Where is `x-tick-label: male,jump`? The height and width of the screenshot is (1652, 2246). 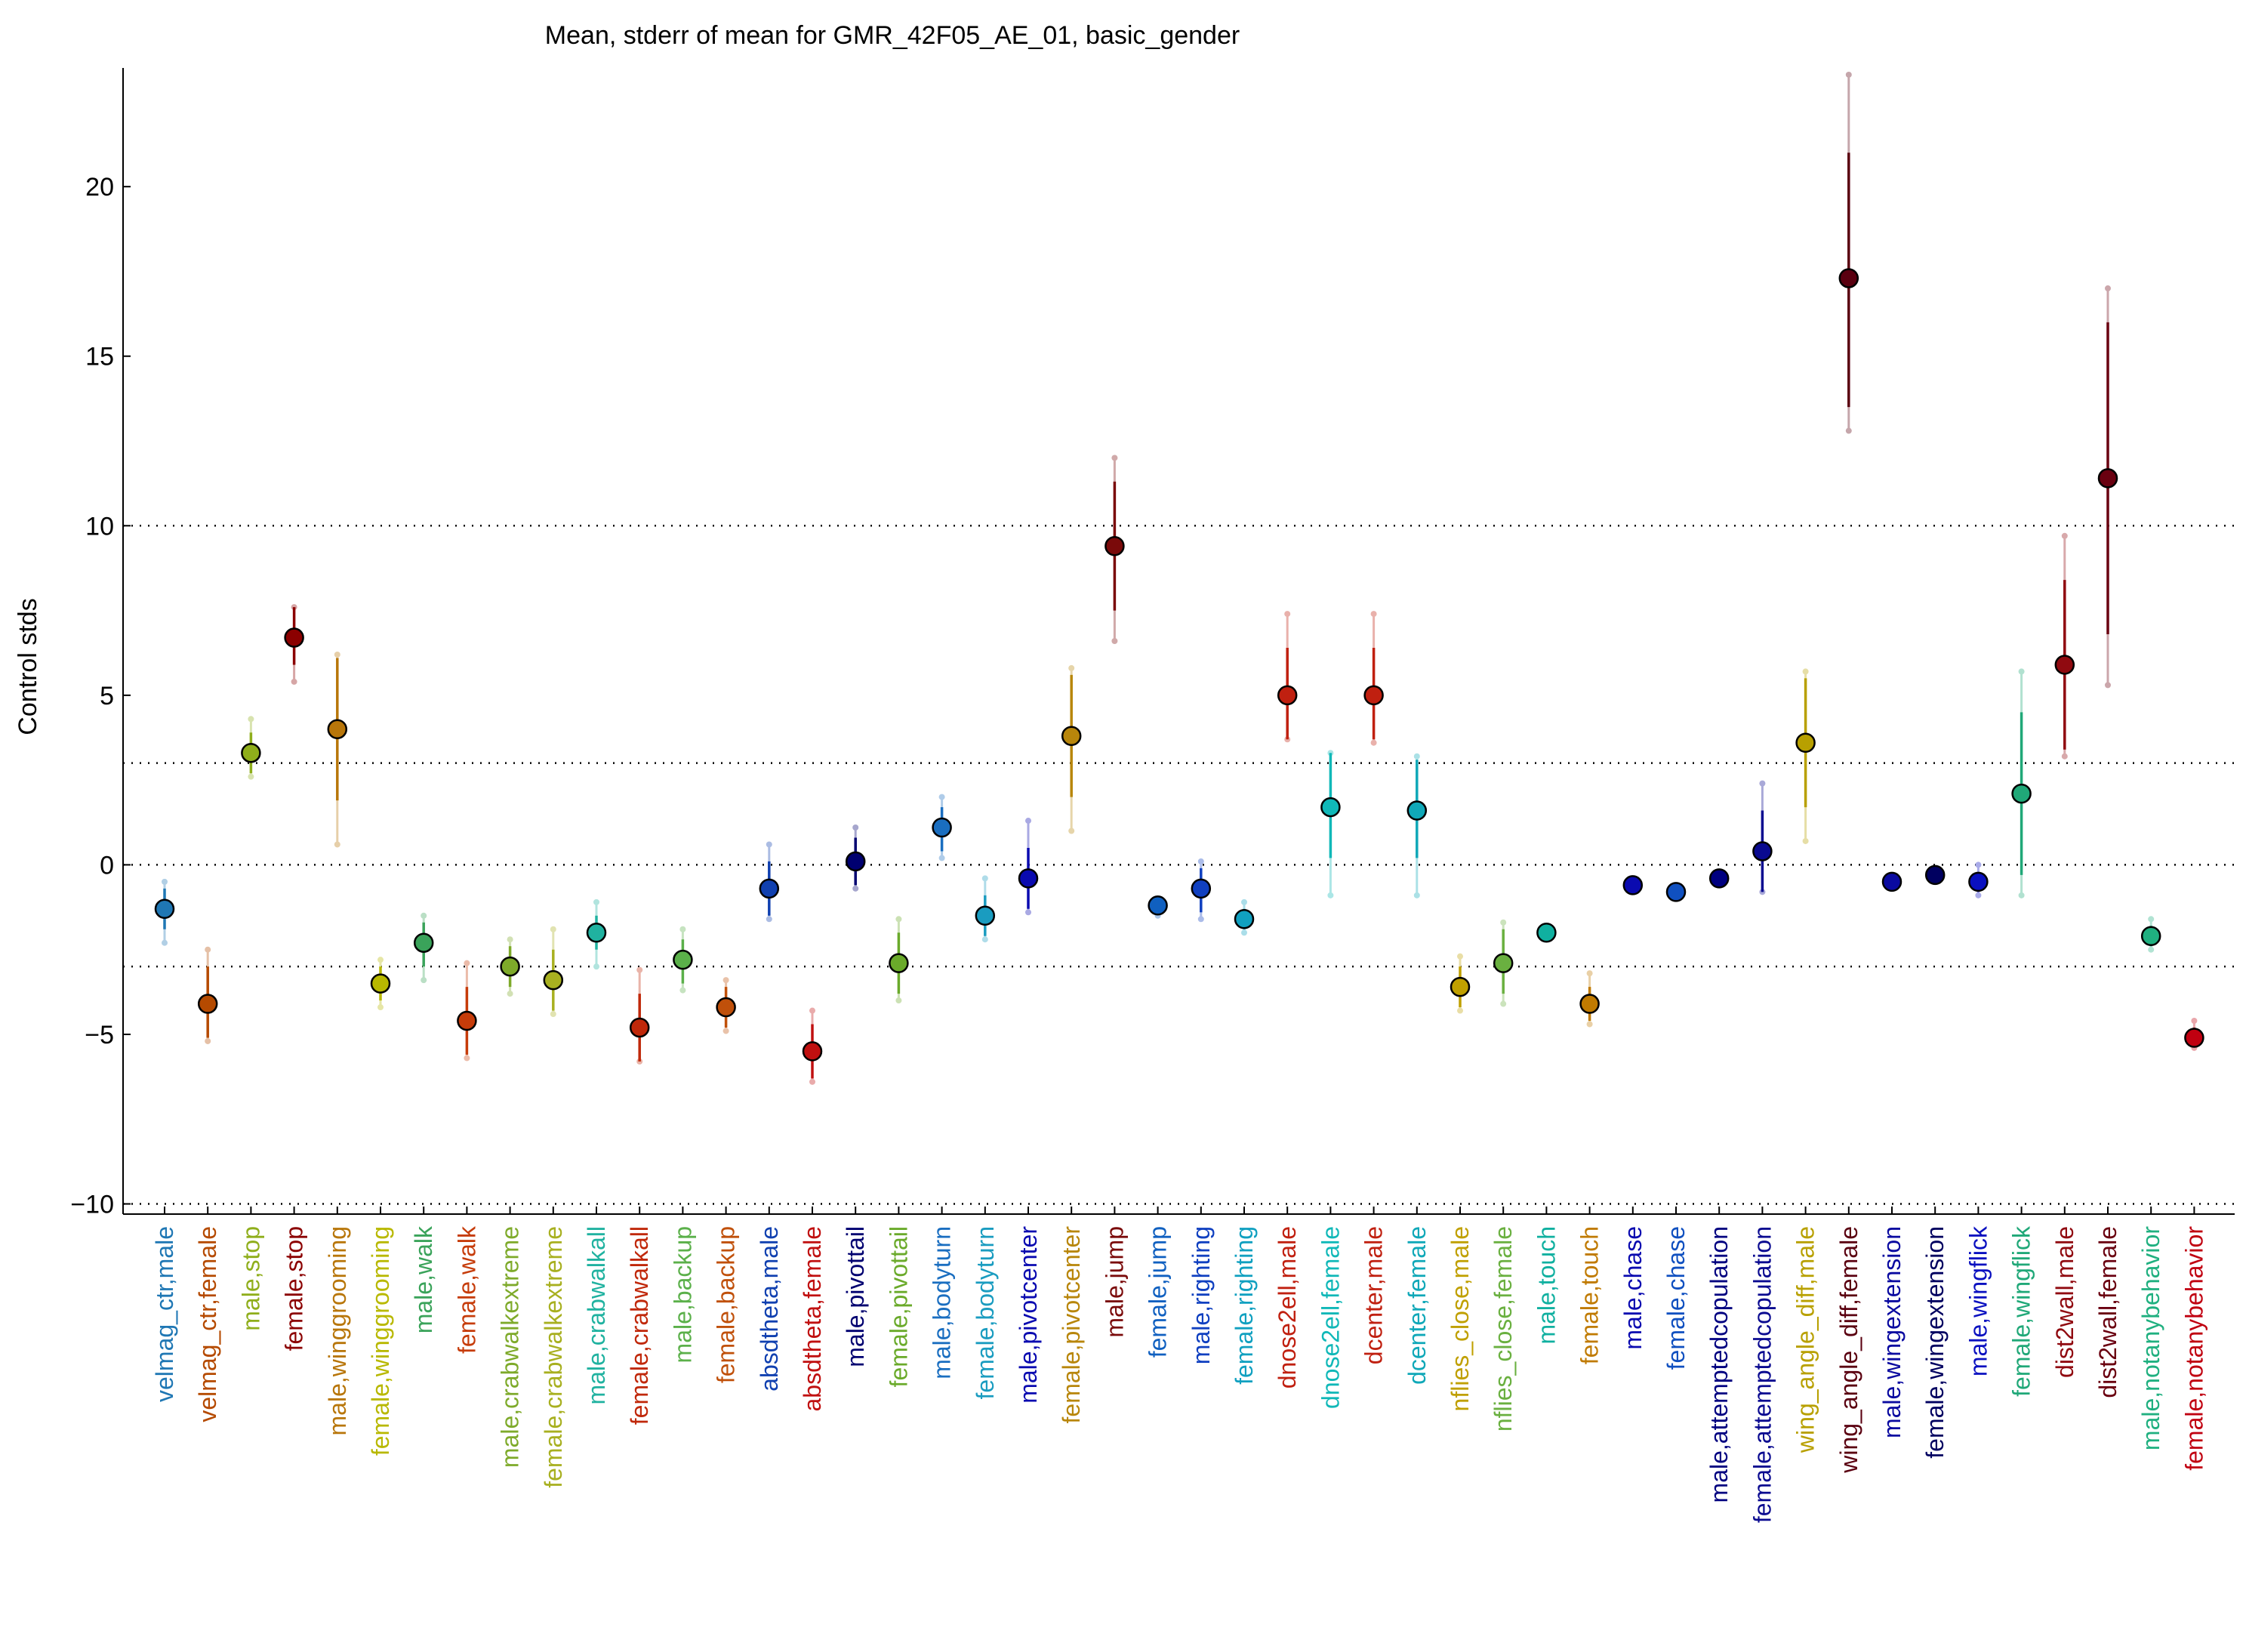 x-tick-label: male,jump is located at coordinates (1114, 1282).